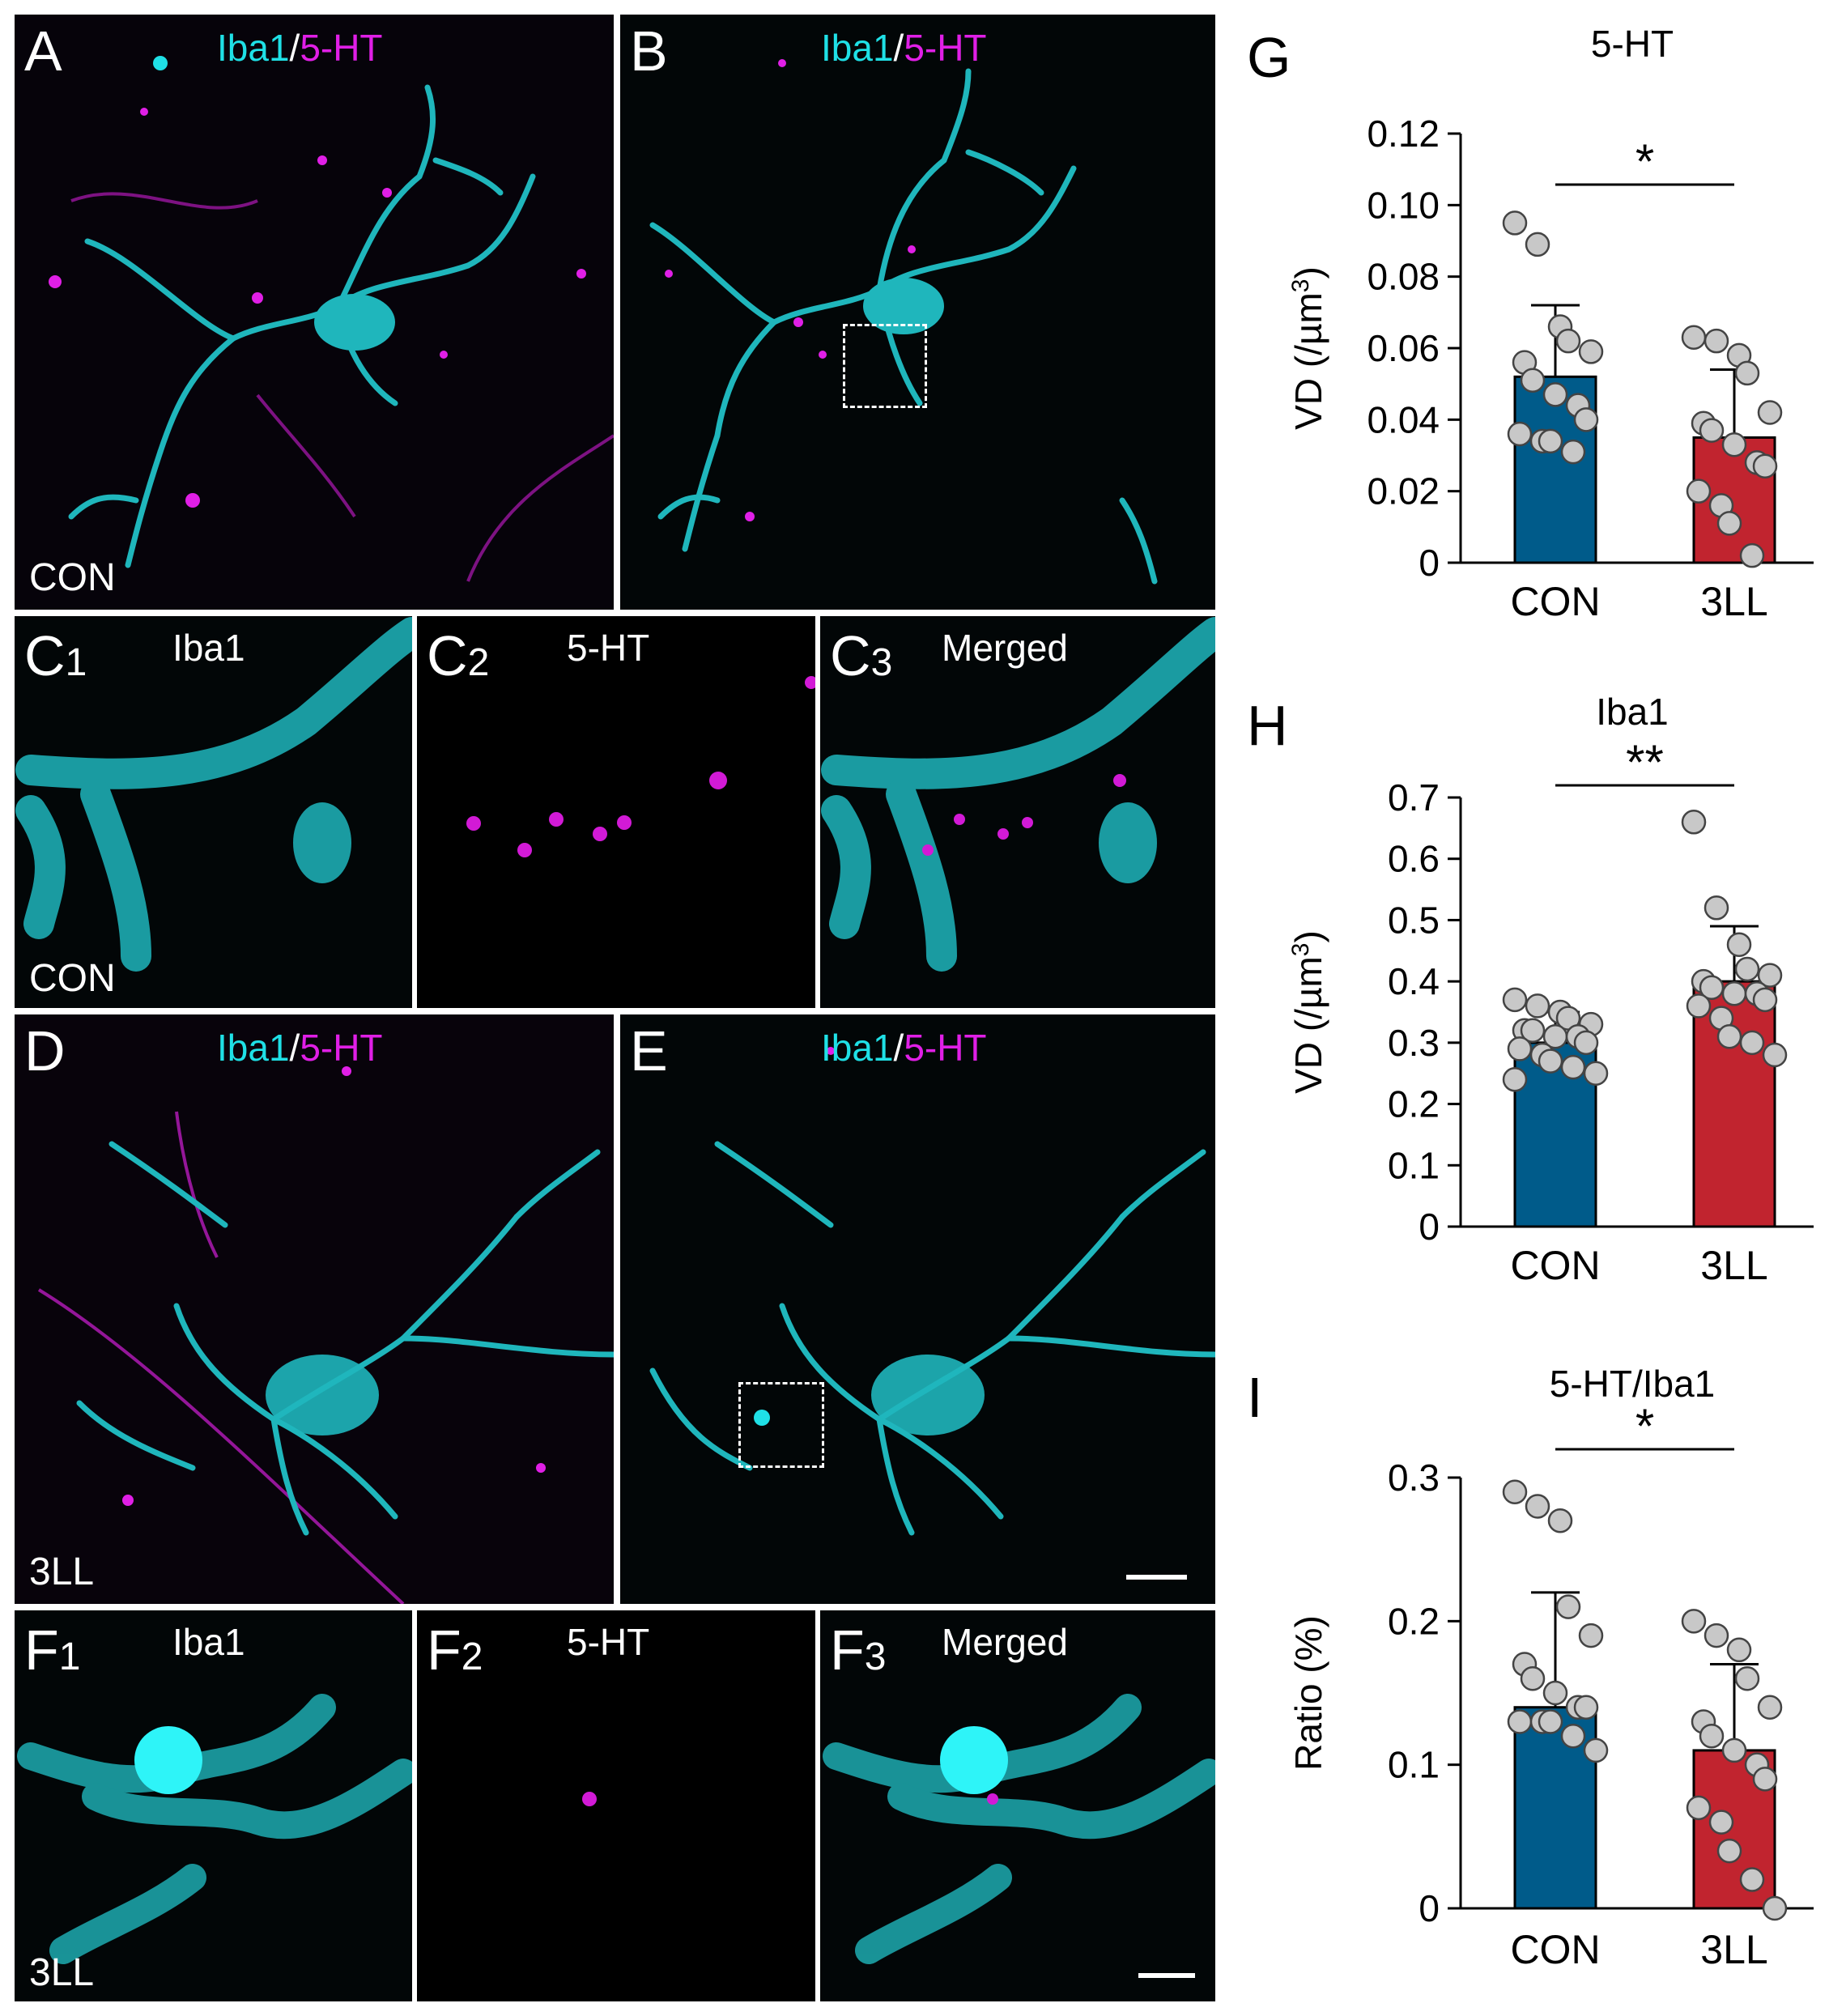 The width and height of the screenshot is (1829, 2016). Describe the element at coordinates (917, 1309) in the screenshot. I see `panel-e-micrograph: E Iba1/5-HT` at that location.